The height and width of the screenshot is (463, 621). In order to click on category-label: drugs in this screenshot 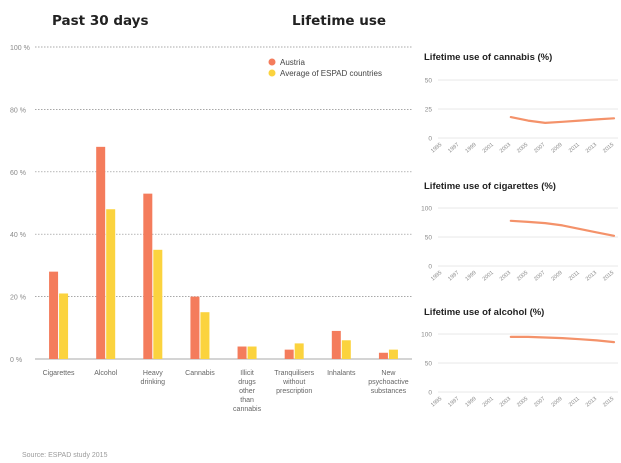, I will do `click(247, 382)`.